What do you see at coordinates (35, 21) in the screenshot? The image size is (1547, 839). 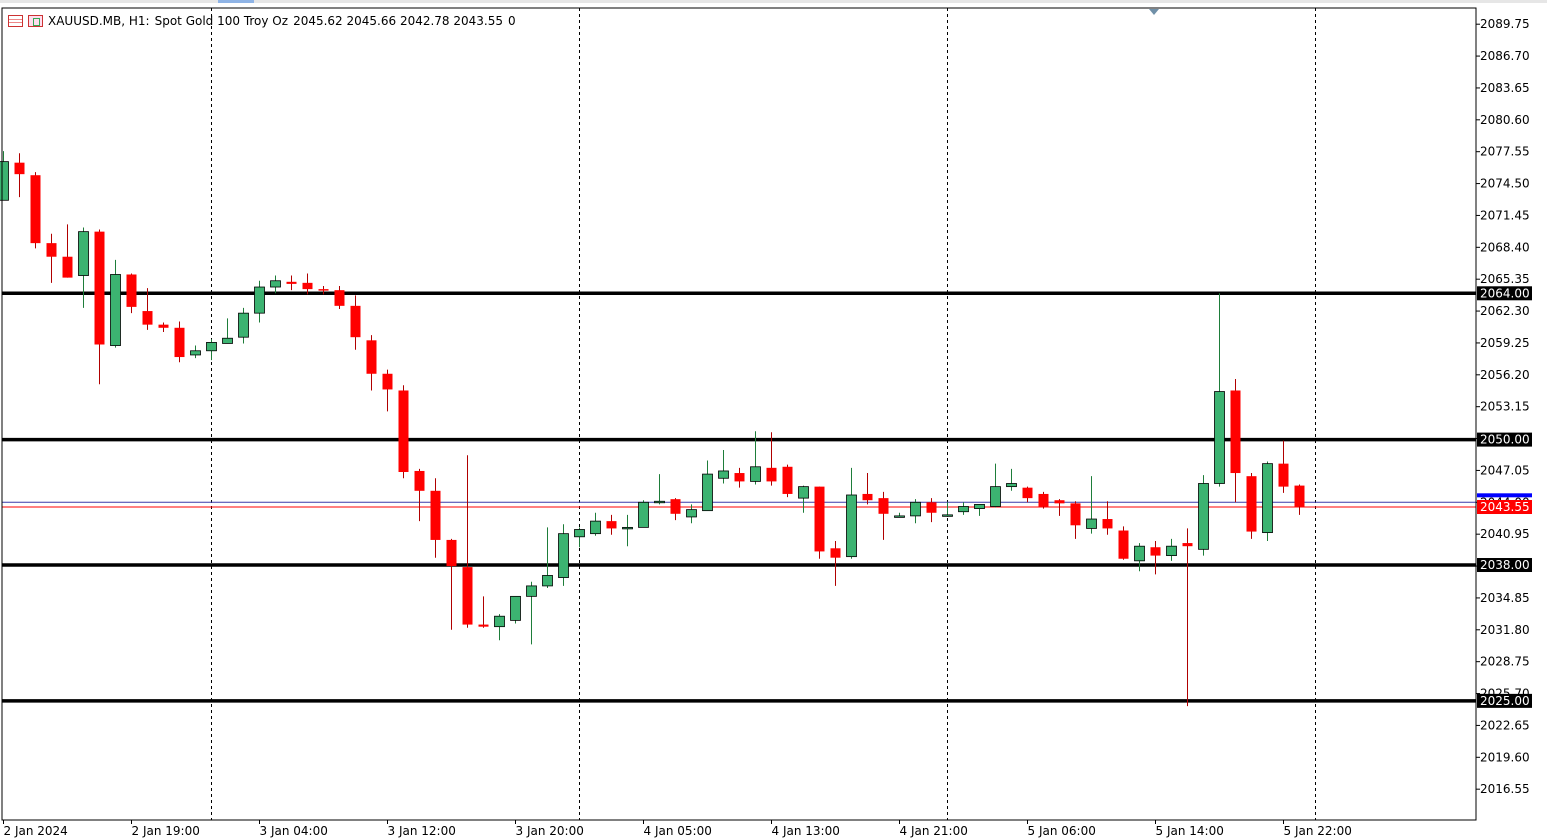 I see `chart-type-icon` at bounding box center [35, 21].